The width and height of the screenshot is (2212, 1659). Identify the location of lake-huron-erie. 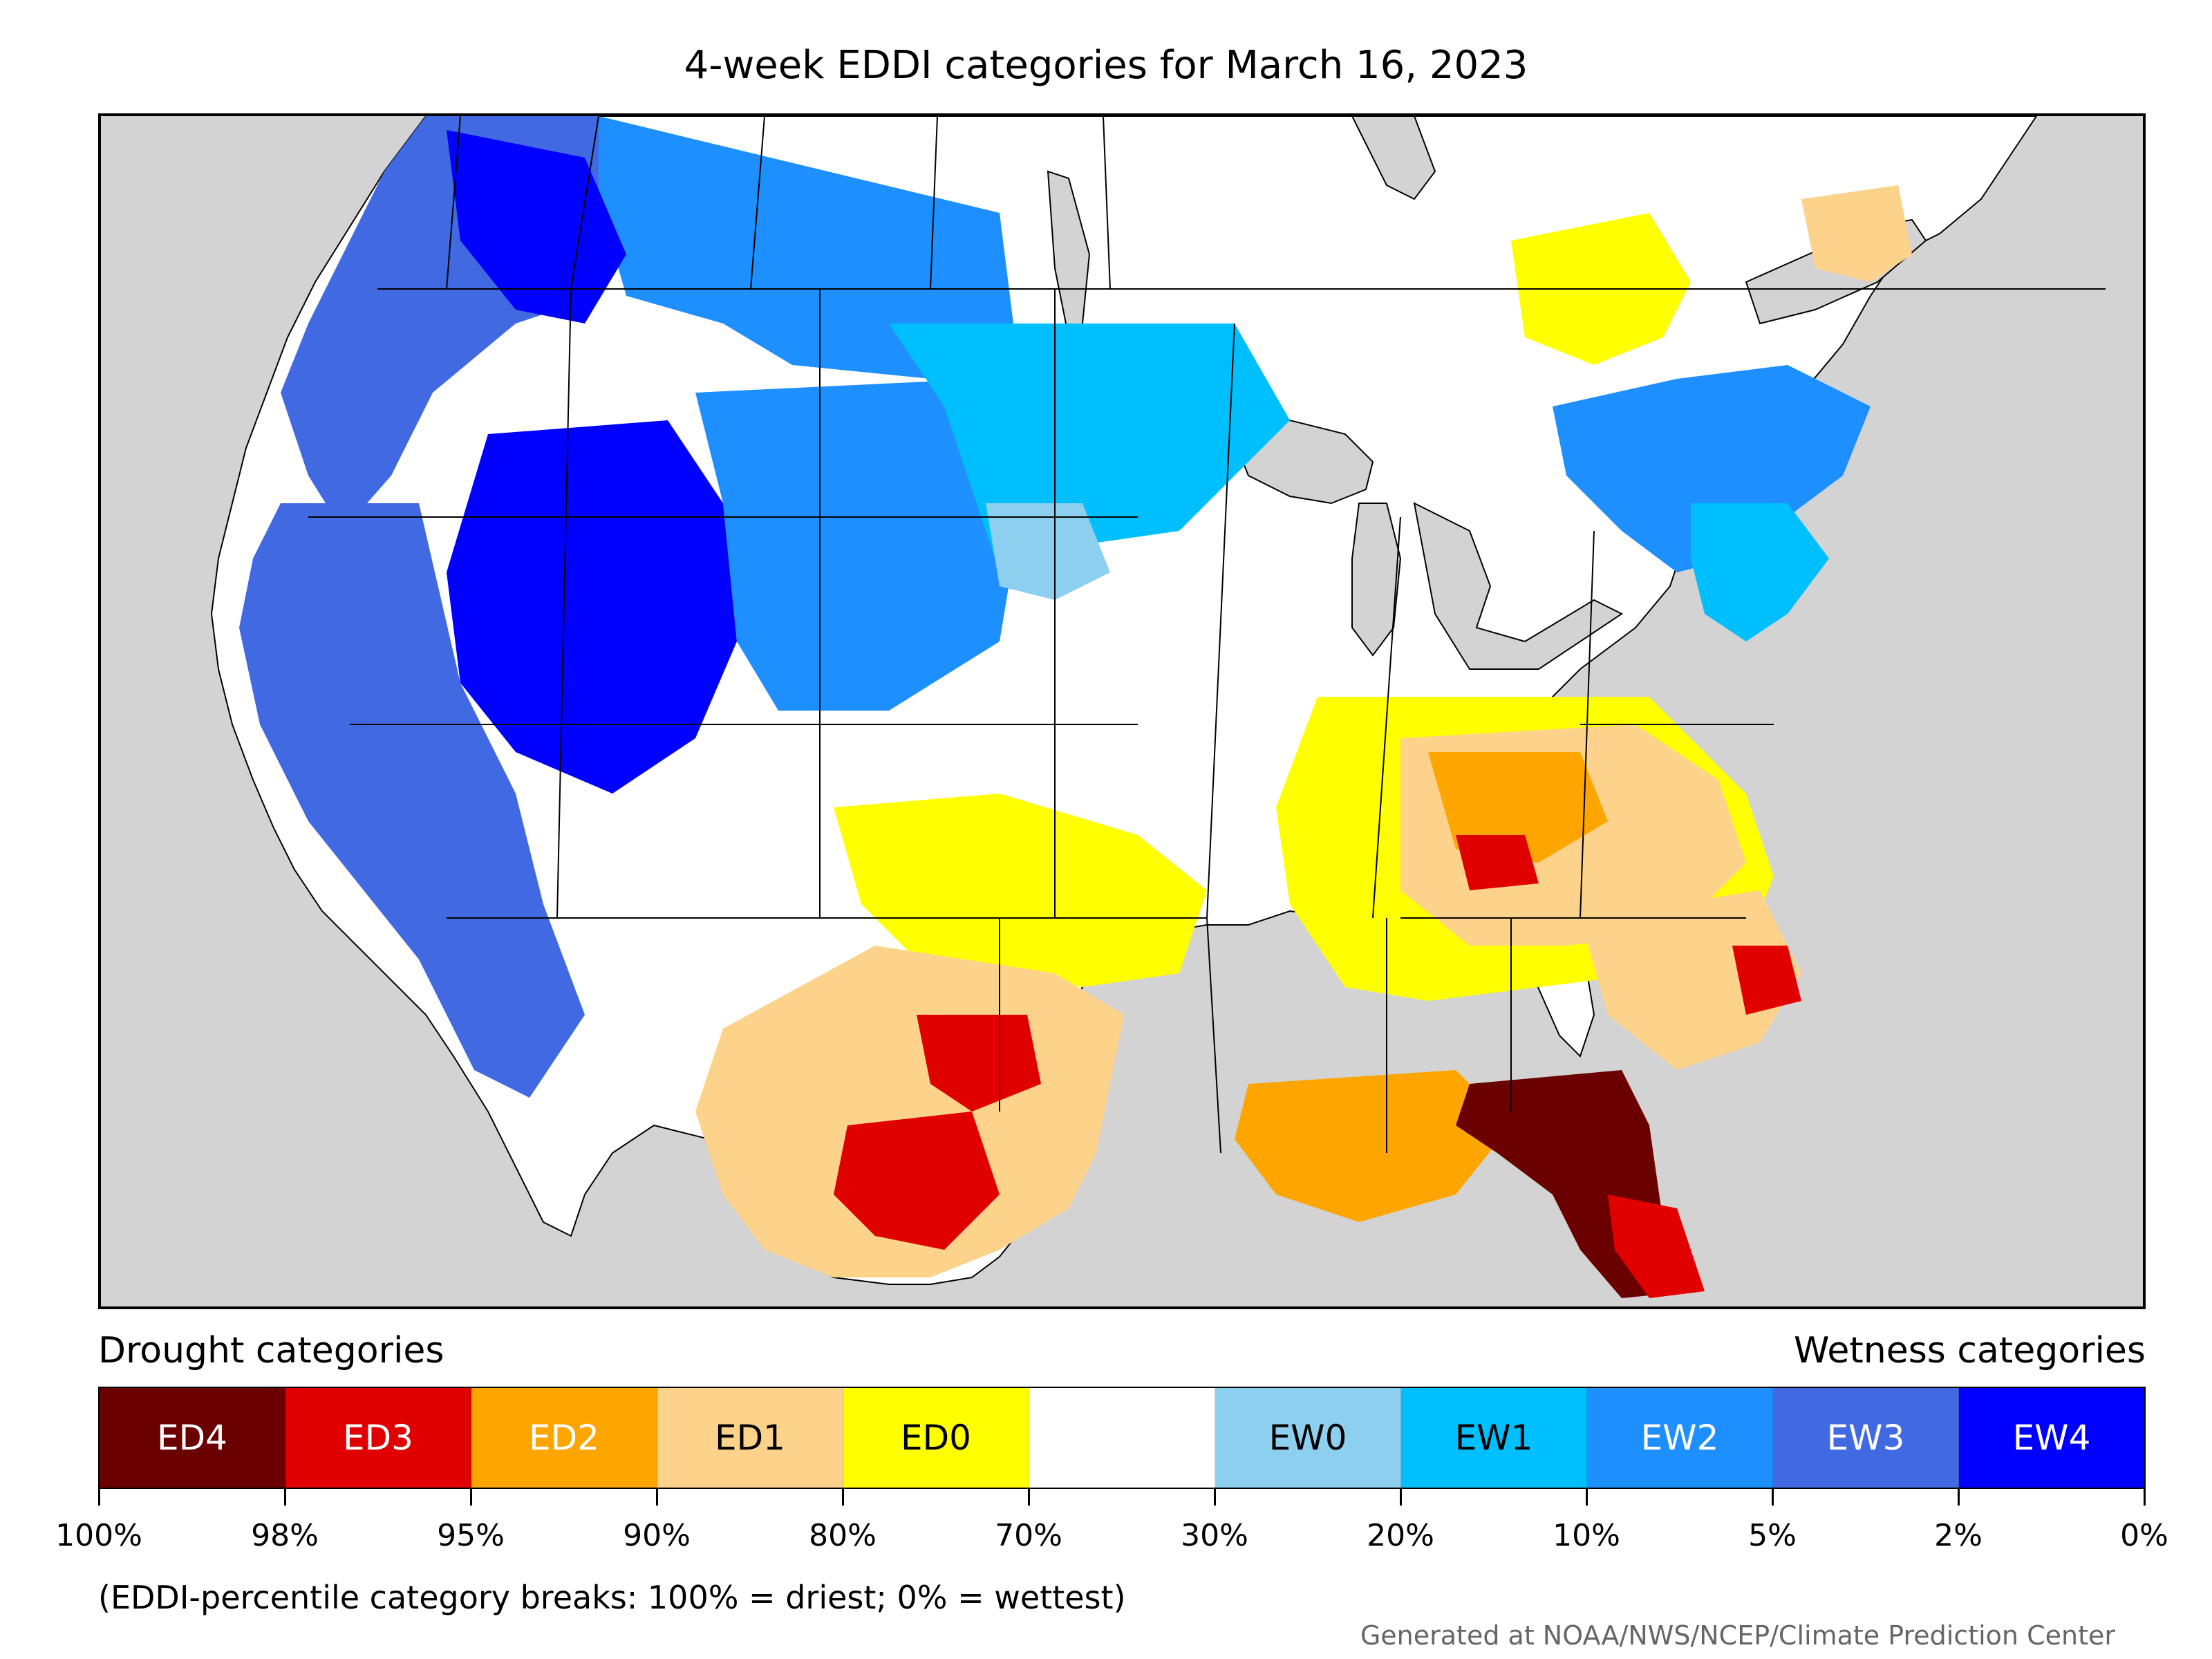
(1518, 586).